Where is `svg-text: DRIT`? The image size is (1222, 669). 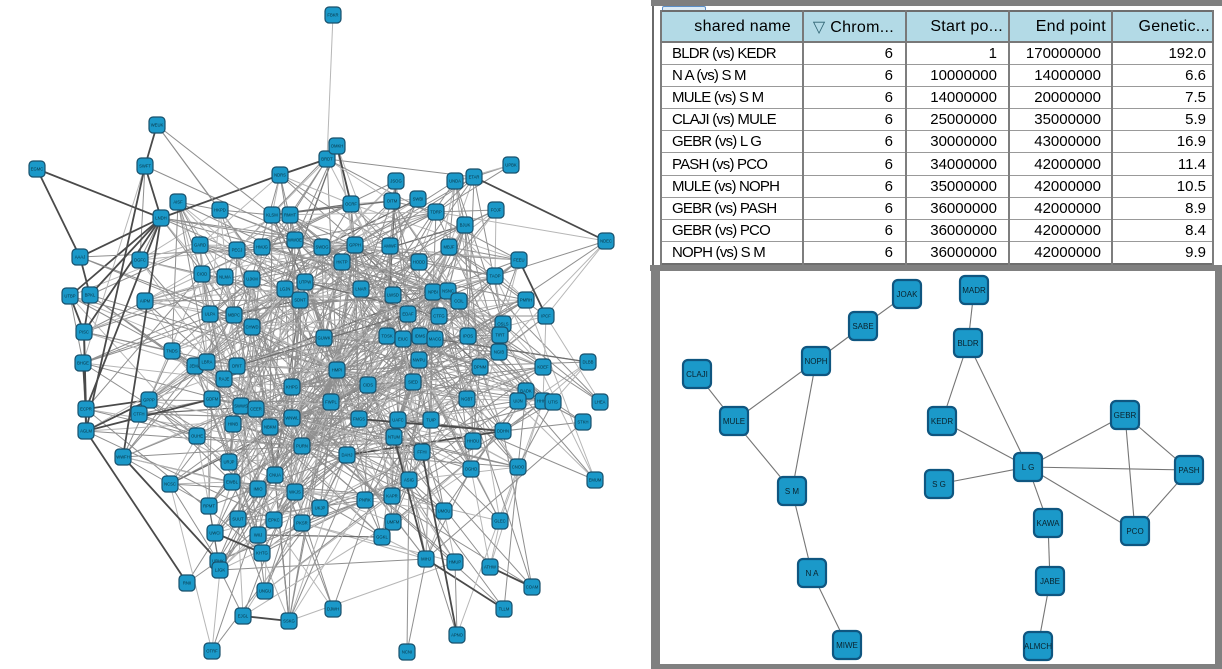
svg-text: DRIT is located at coordinates (237, 366).